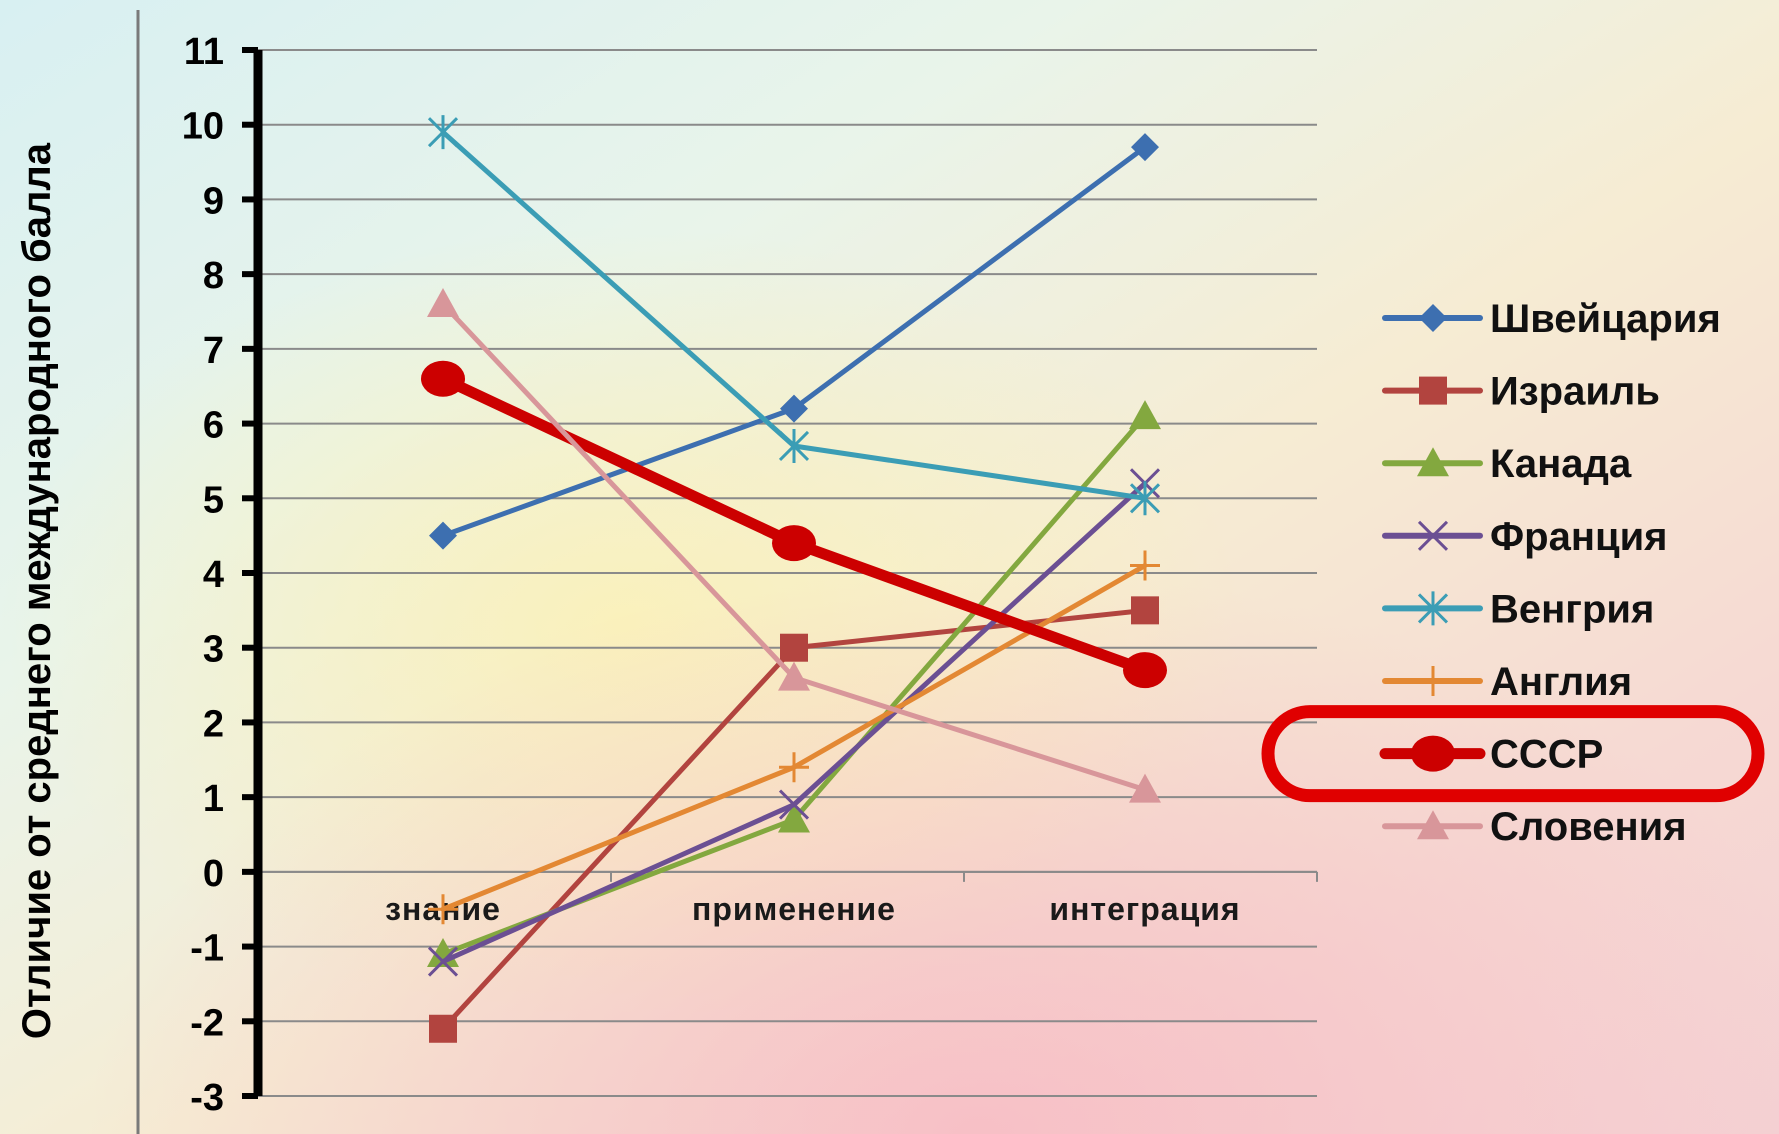  I want to click on legend-highlight-ring, so click(1513, 754).